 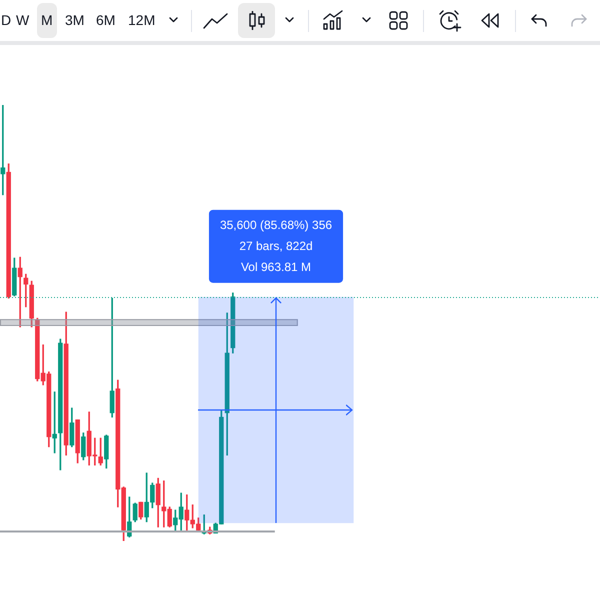 I want to click on text: 27 bars, 822d, so click(x=276, y=246).